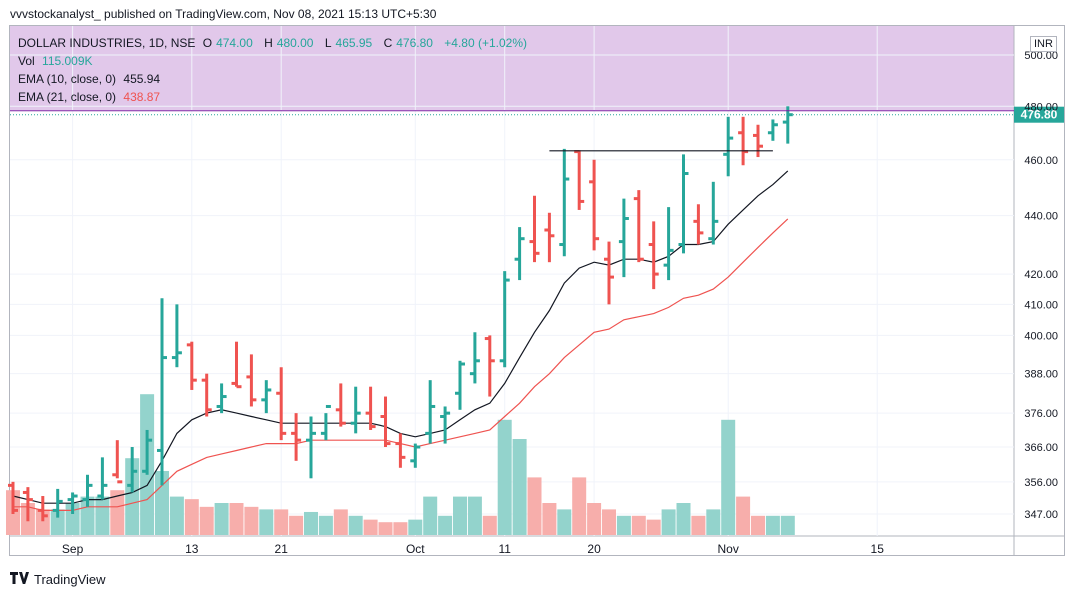  What do you see at coordinates (274, 79) in the screenshot?
I see `legend-ema10-row: EMA (10, close, 0) 455.94` at bounding box center [274, 79].